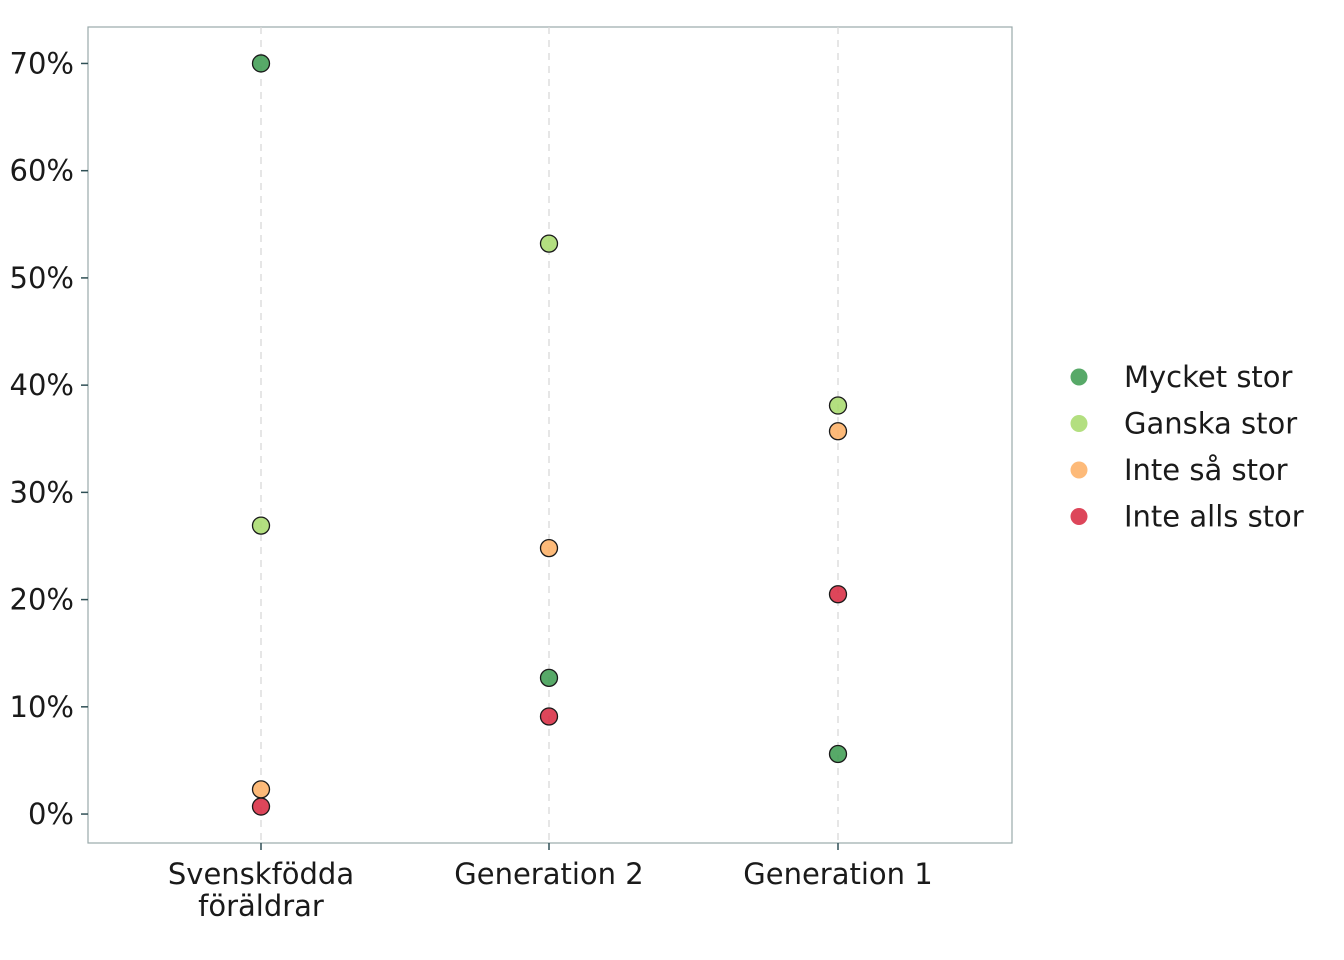 The width and height of the screenshot is (1344, 960). What do you see at coordinates (837, 874) in the screenshot?
I see `x-tick-label: Generation 1` at bounding box center [837, 874].